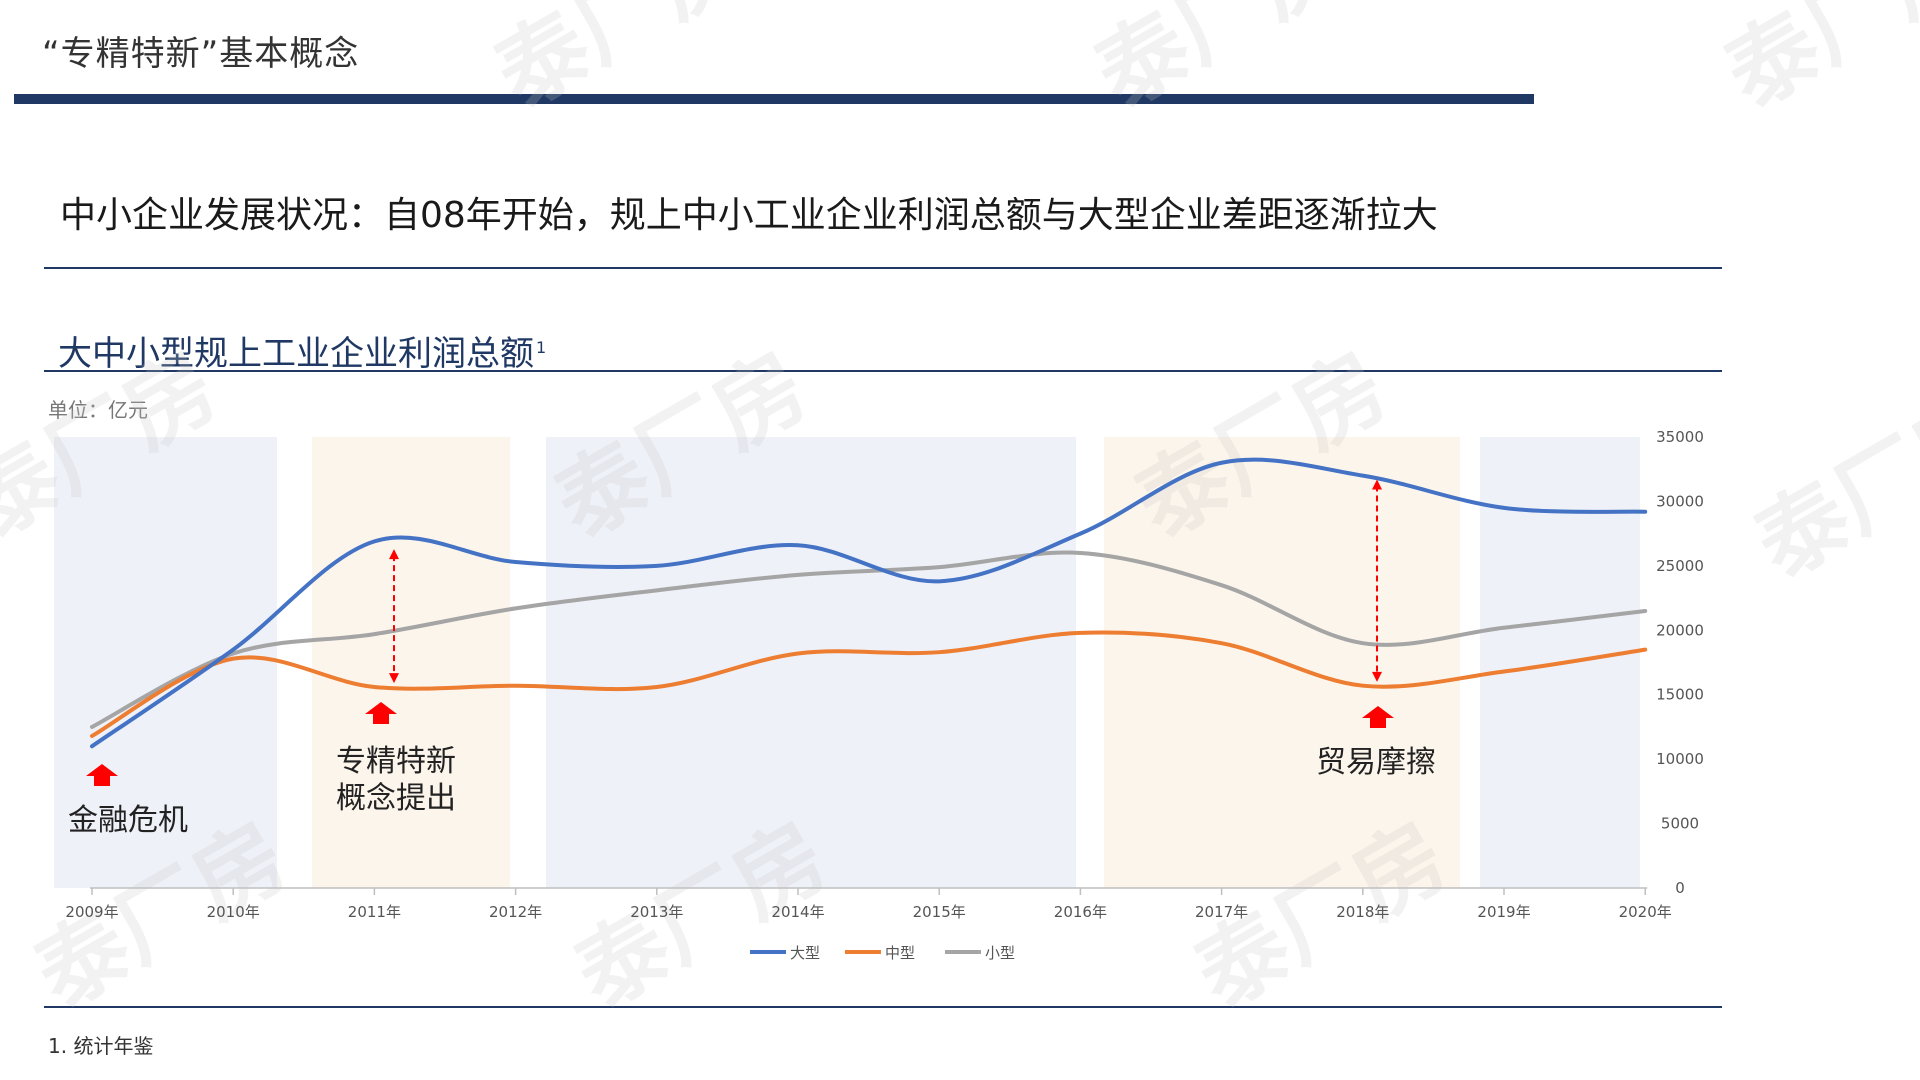 Image resolution: width=1920 pixels, height=1080 pixels. I want to click on slide-title: “专精特新”基本概念, so click(201, 54).